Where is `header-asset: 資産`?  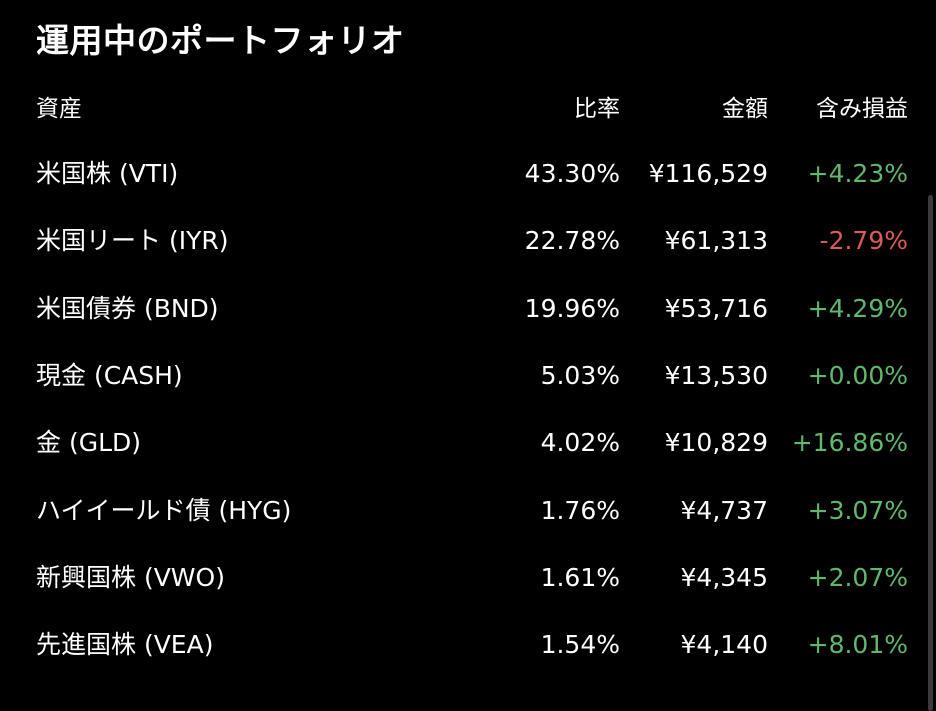 header-asset: 資産 is located at coordinates (59, 109).